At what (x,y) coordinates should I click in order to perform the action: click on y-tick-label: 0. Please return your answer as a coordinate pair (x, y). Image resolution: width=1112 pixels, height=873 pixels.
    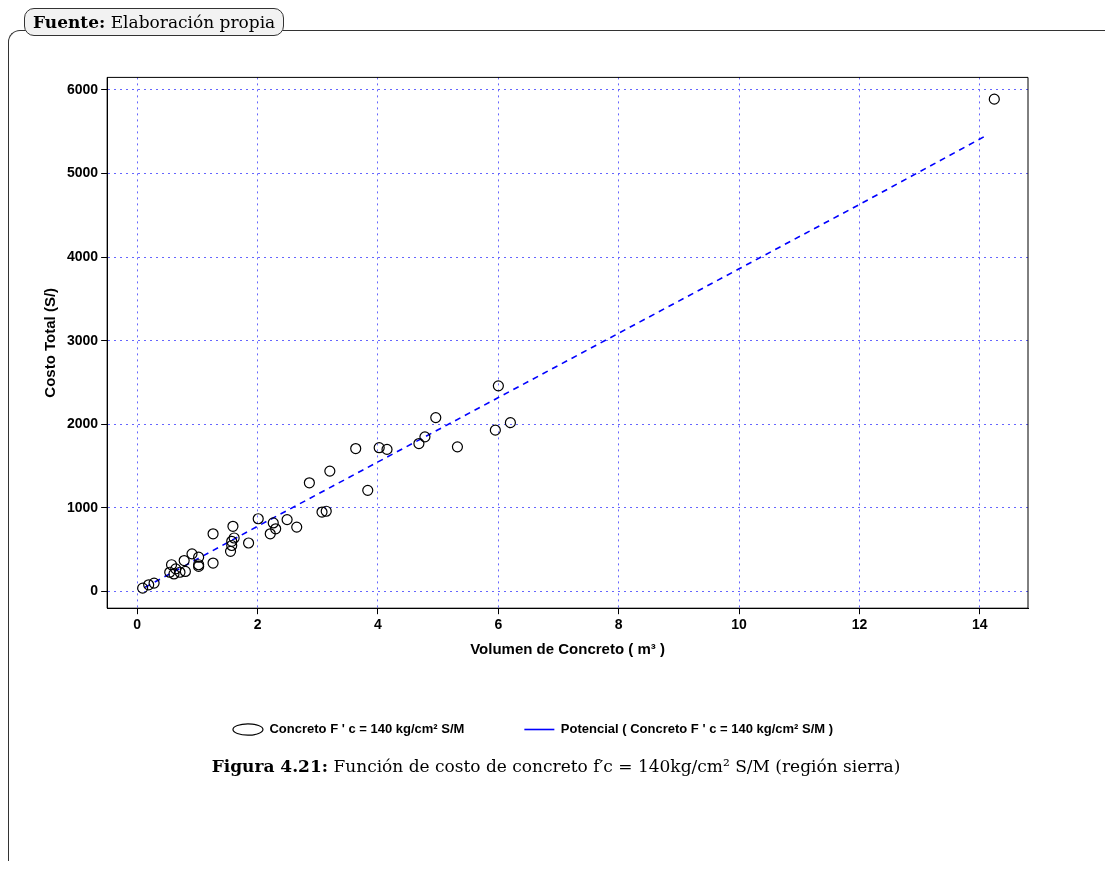
    Looking at the image, I should click on (94, 590).